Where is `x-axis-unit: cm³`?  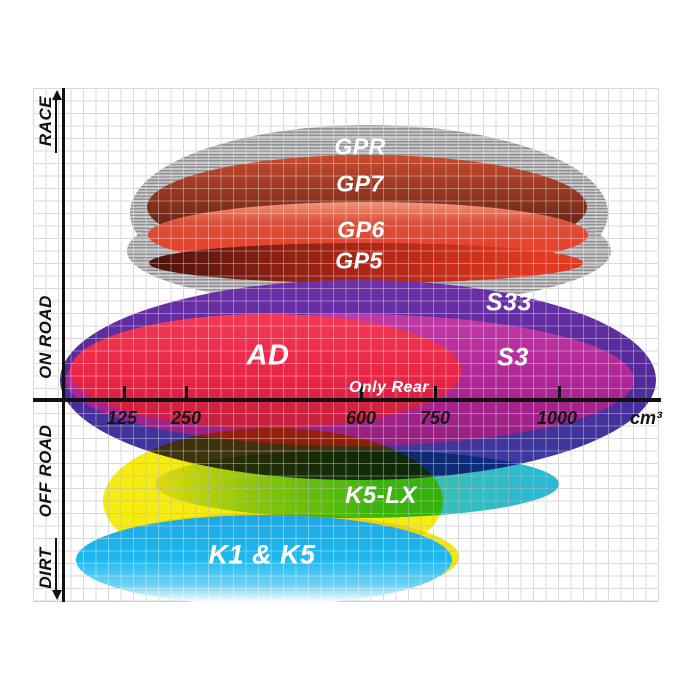
x-axis-unit: cm³ is located at coordinates (646, 418).